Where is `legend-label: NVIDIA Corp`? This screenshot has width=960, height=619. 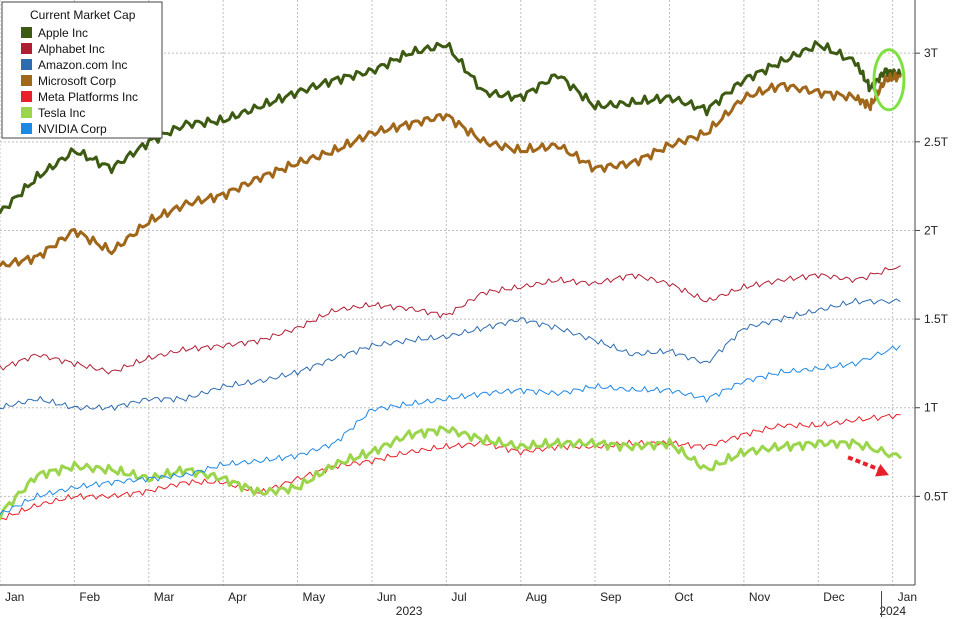 legend-label: NVIDIA Corp is located at coordinates (72, 129).